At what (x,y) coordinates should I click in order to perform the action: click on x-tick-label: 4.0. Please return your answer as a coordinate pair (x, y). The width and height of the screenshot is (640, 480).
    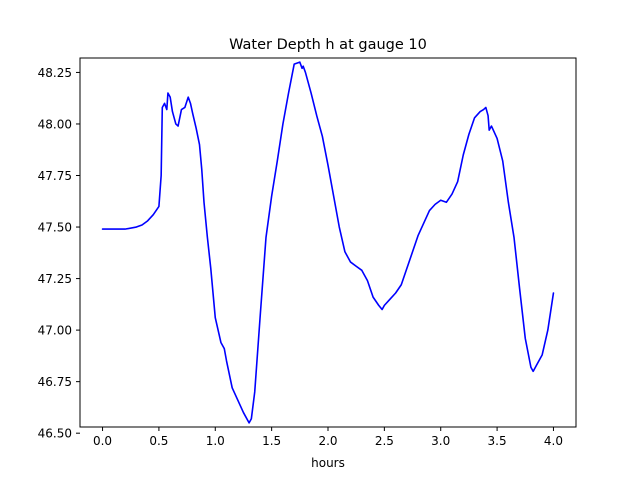
    Looking at the image, I should click on (553, 441).